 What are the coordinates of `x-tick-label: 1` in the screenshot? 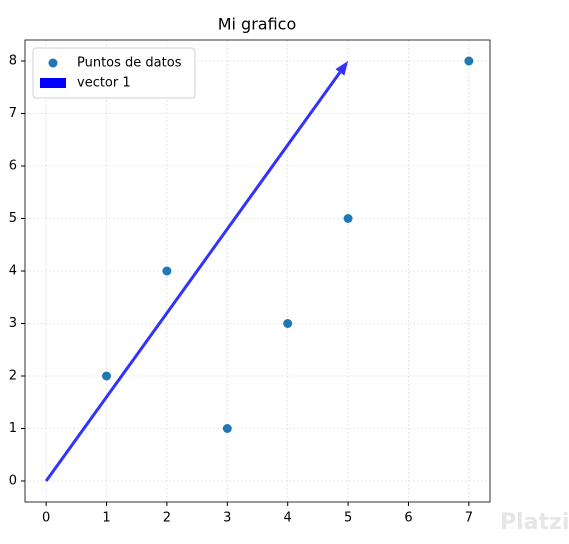 It's located at (106, 518).